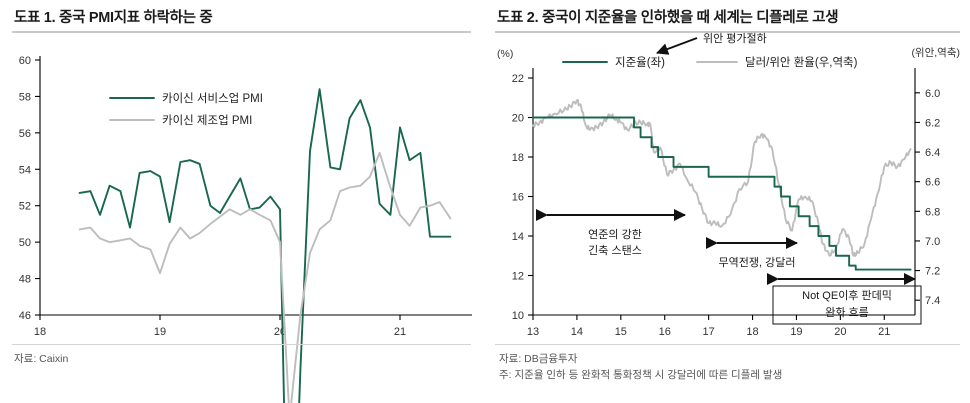  I want to click on annotation-label-fed-line1: 연준의 강한, so click(615, 234).